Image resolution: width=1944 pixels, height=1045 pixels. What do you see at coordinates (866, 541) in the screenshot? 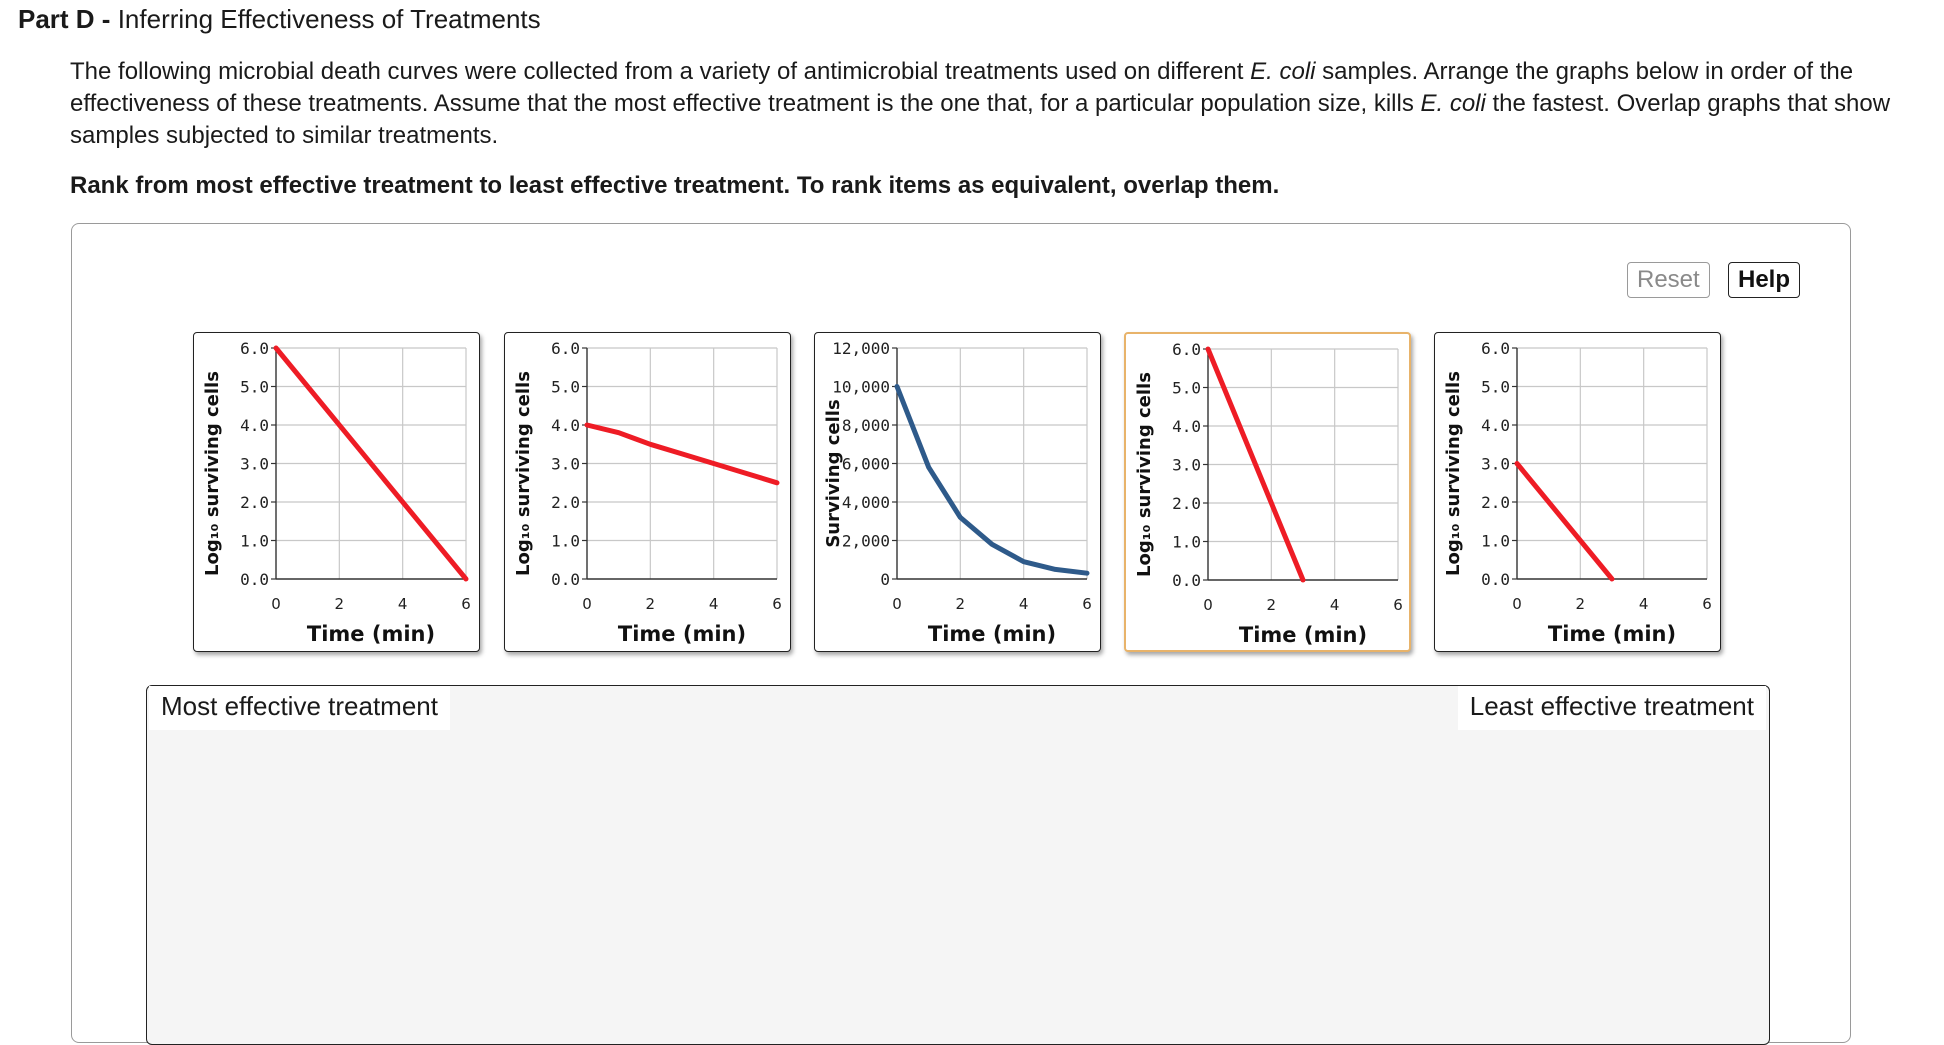
I see `y-tick-label: 2,000` at bounding box center [866, 541].